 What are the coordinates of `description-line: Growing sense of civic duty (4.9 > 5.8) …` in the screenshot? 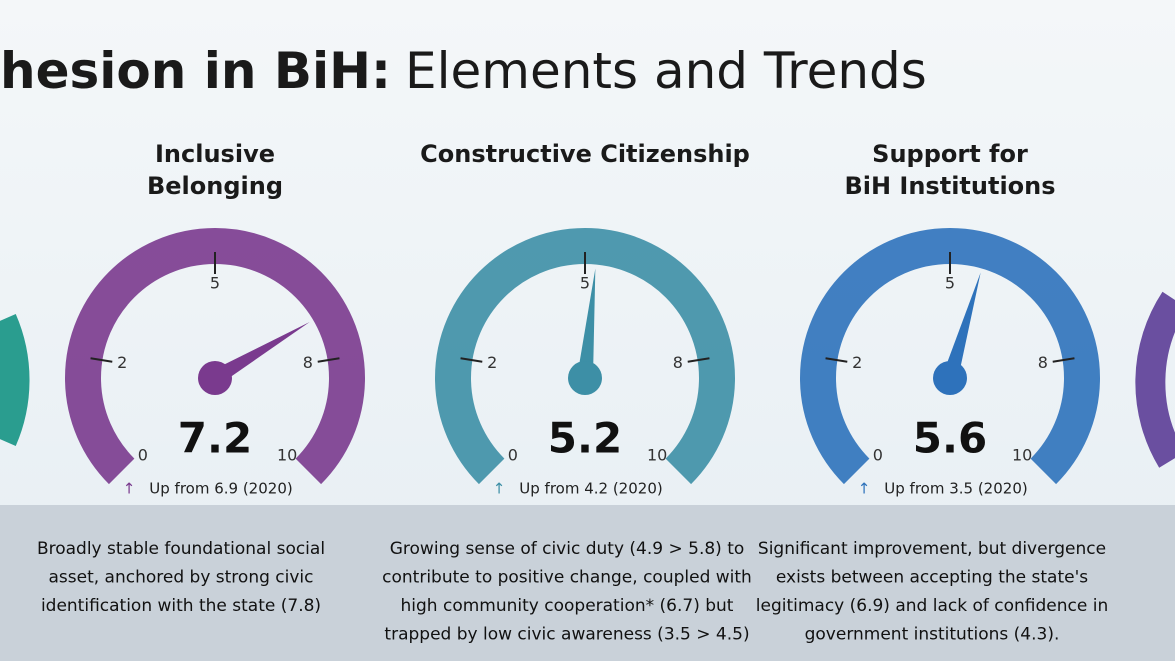 It's located at (567, 549).